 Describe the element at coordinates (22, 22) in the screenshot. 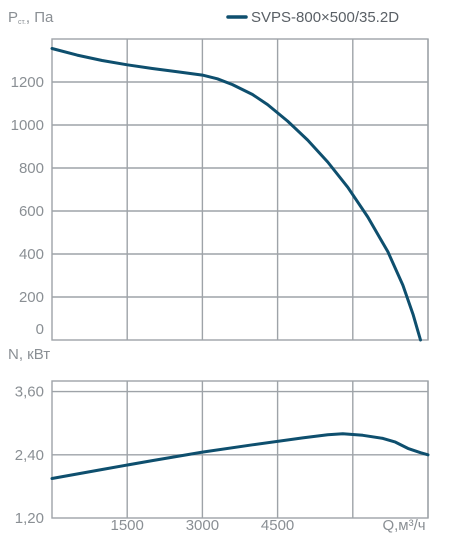

I see `pressure-axis-label-sub: ст.` at that location.